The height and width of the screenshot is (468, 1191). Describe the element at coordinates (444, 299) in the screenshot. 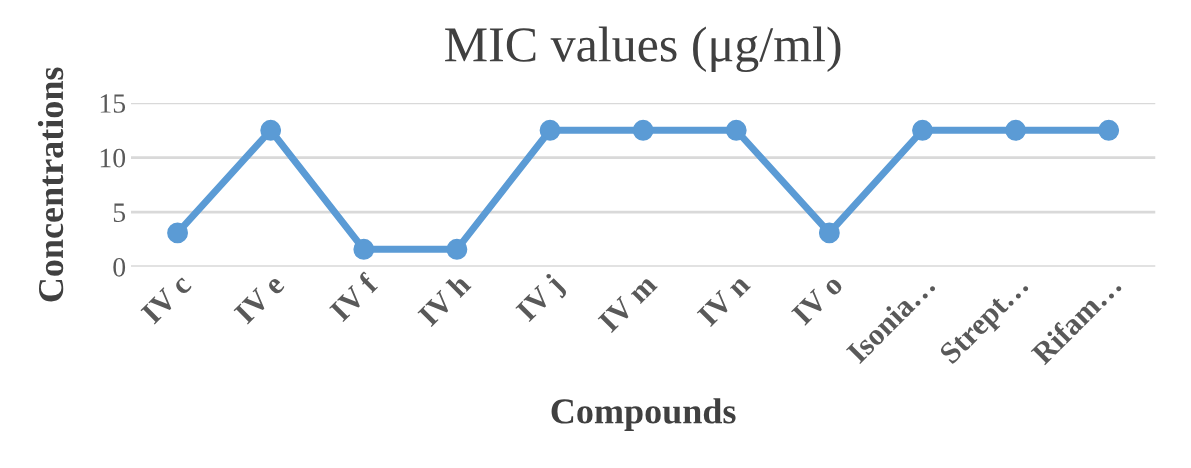

I see `x-tick-label: IV h` at that location.